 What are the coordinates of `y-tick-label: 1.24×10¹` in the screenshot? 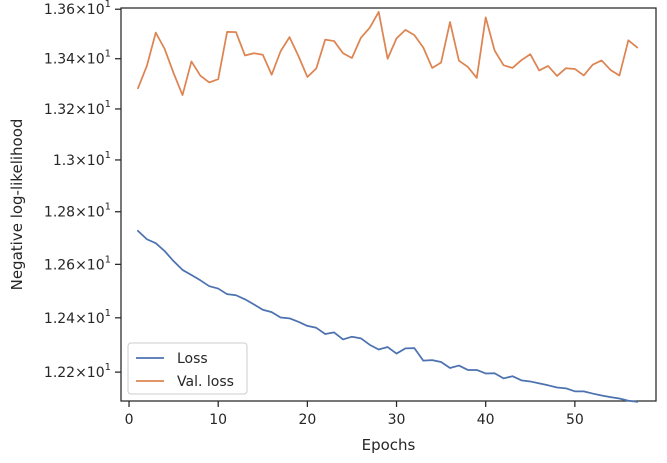 It's located at (77, 317).